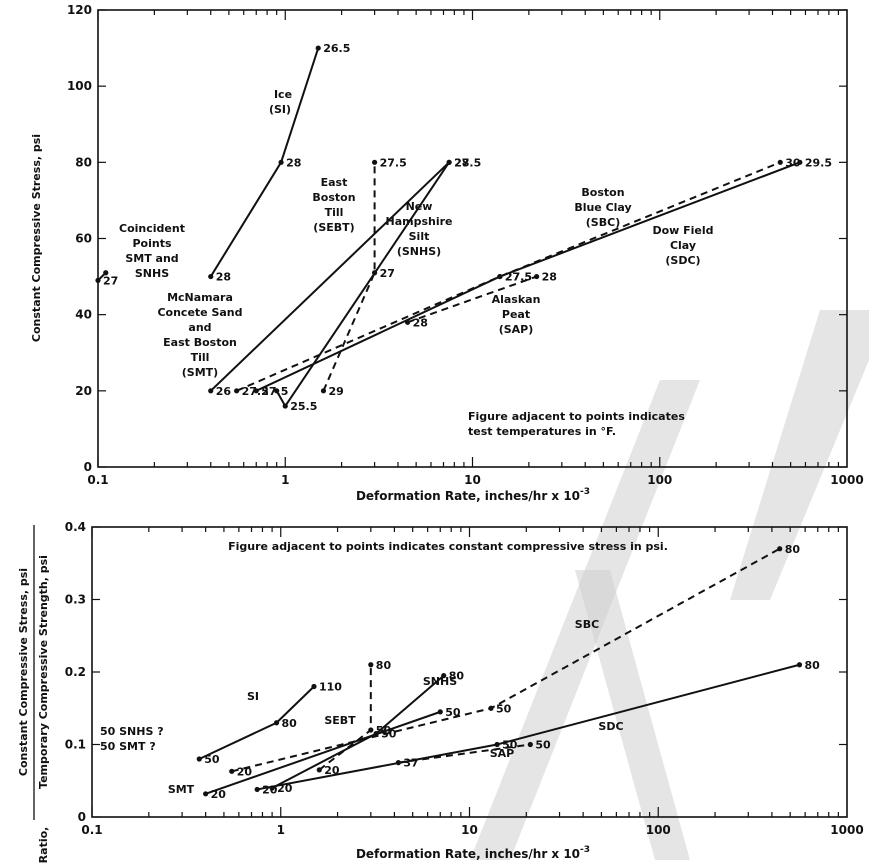 This screenshot has height=867, width=869. Describe the element at coordinates (75, 672) in the screenshot. I see `y-tick-label: 0.2` at that location.